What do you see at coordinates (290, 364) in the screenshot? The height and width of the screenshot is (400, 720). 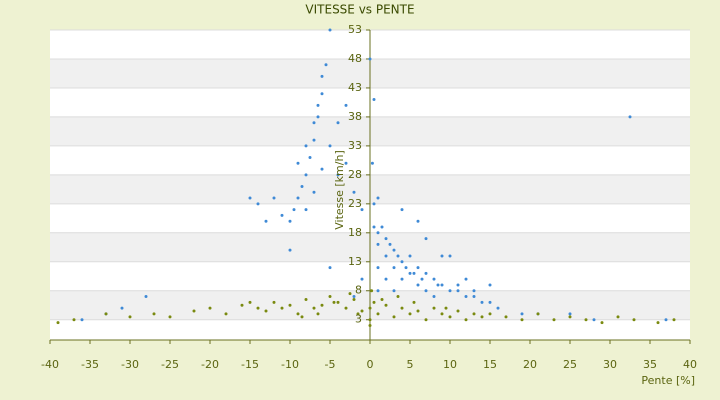 I see `x-tick-label: -10` at bounding box center [290, 364].